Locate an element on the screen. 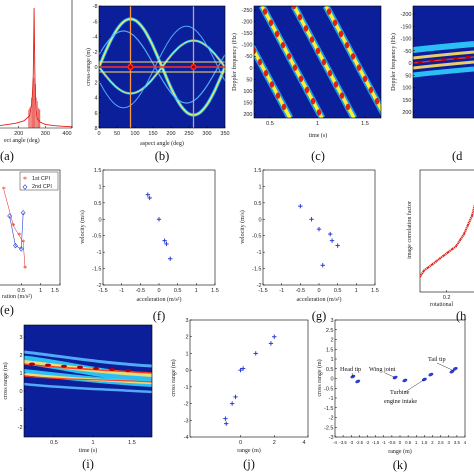 Image resolution: width=474 pixels, height=474 pixels. panel-e-legend: 1st CPI 2nd CPI * is located at coordinates (39, 181).